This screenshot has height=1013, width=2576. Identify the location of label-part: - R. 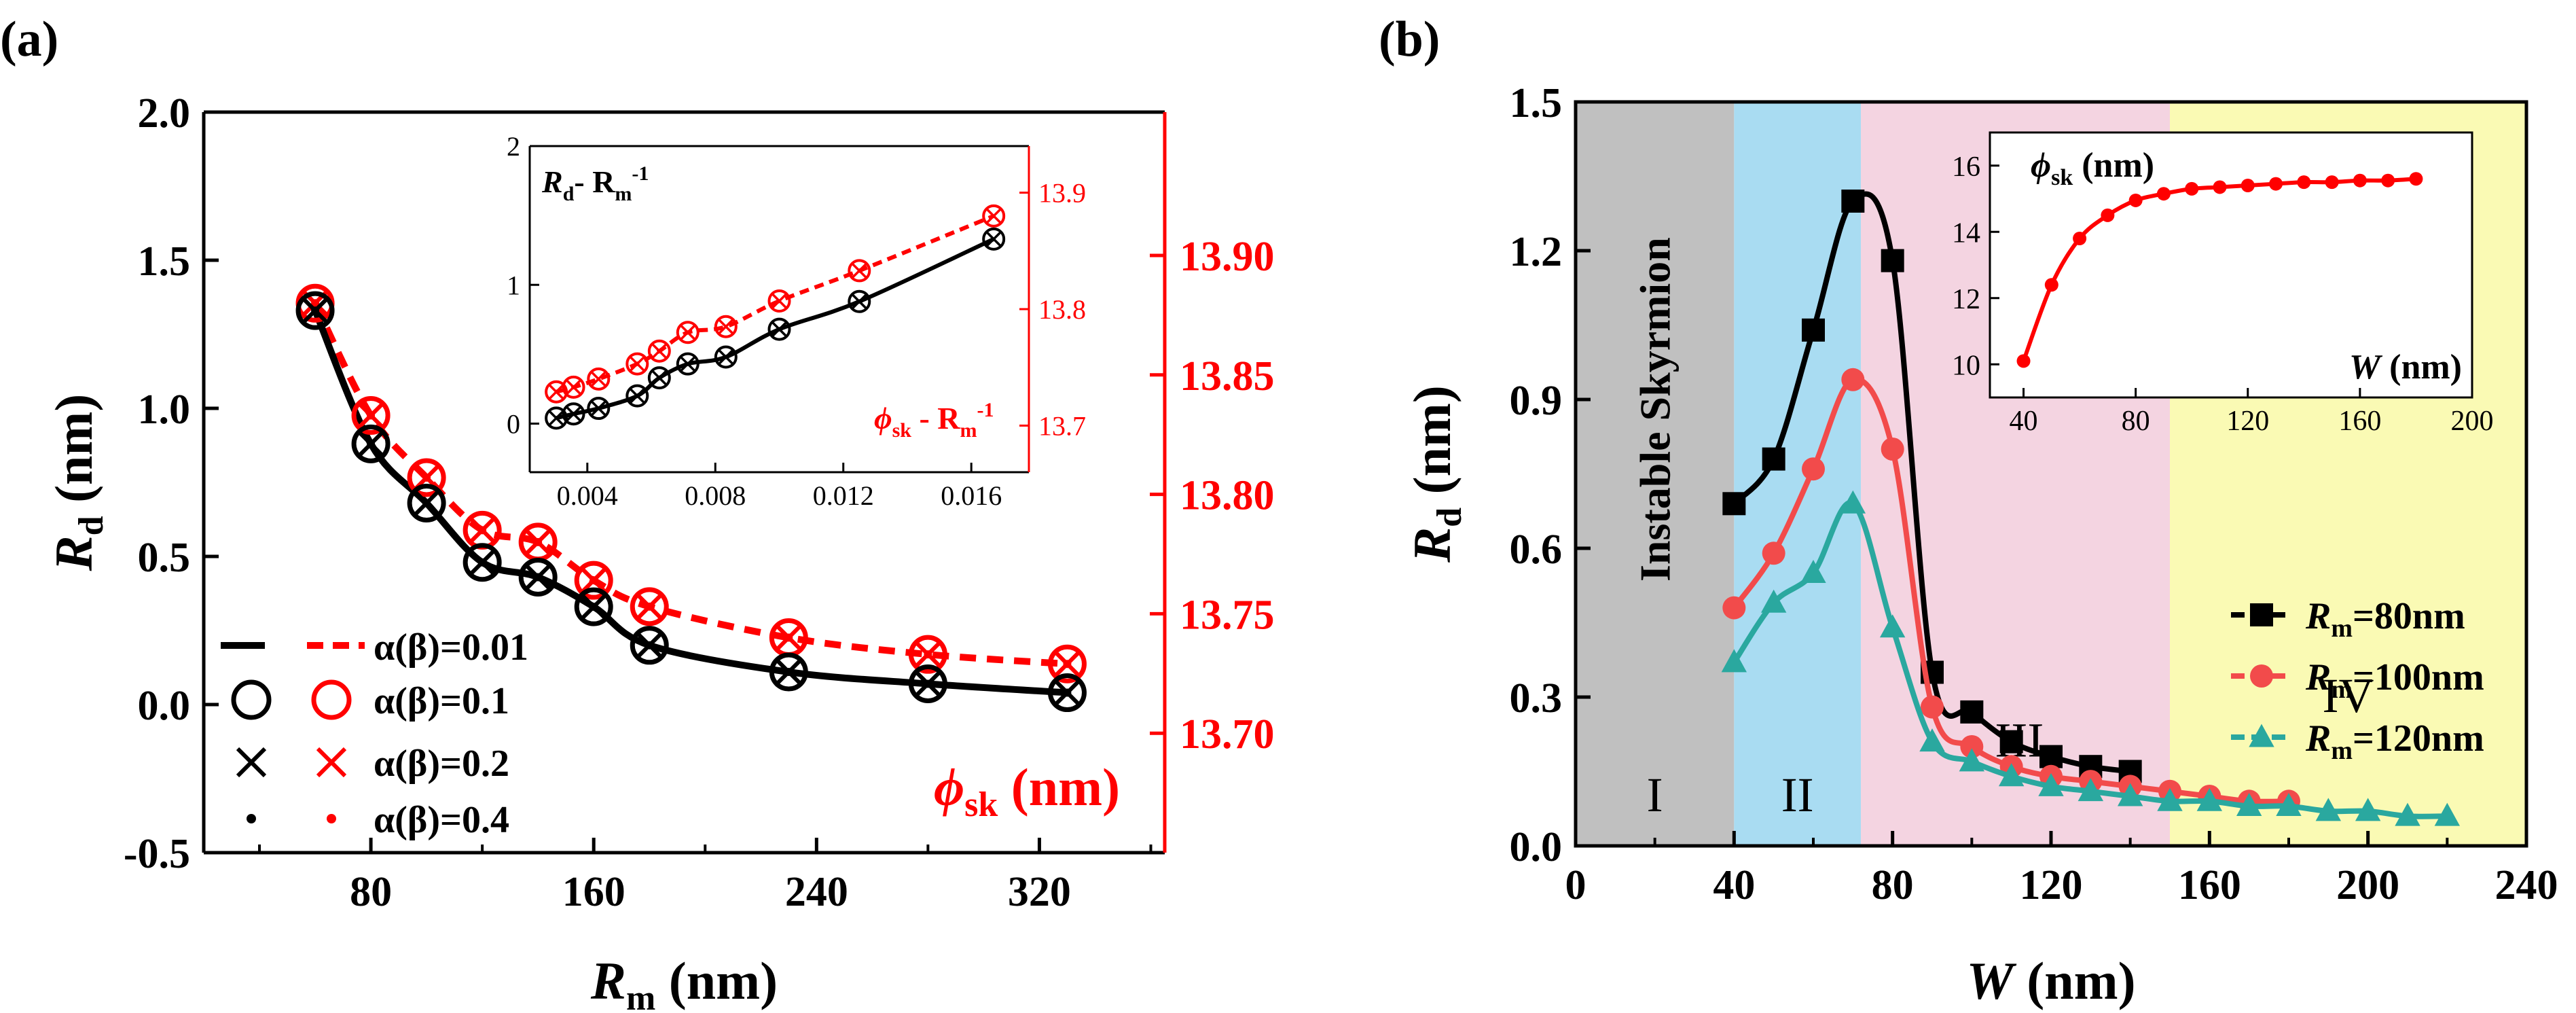
(935, 418).